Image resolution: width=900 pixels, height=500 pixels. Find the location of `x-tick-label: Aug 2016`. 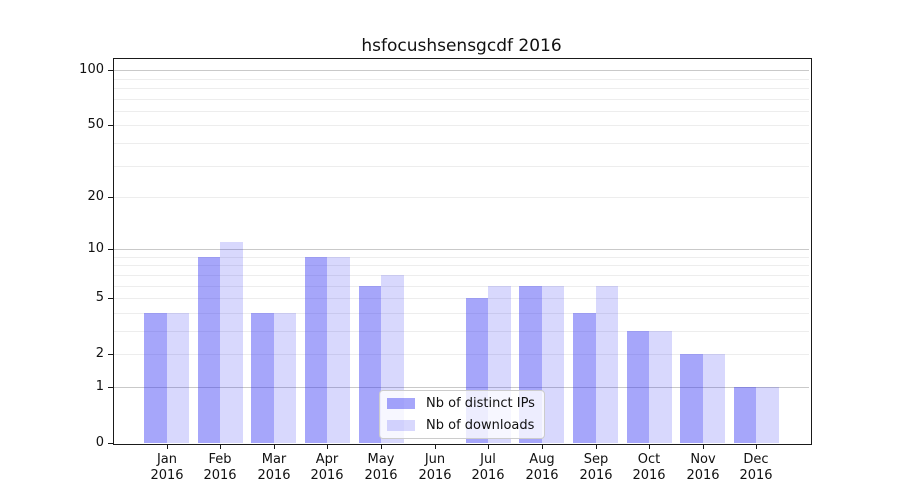

x-tick-label: Aug 2016 is located at coordinates (542, 467).